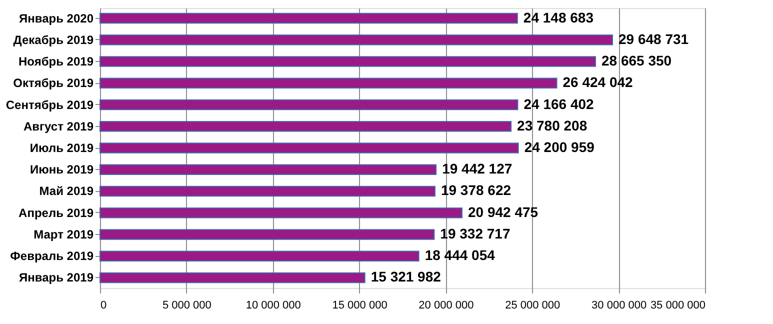  I want to click on x-tick-label: 30 000 000, so click(619, 306).